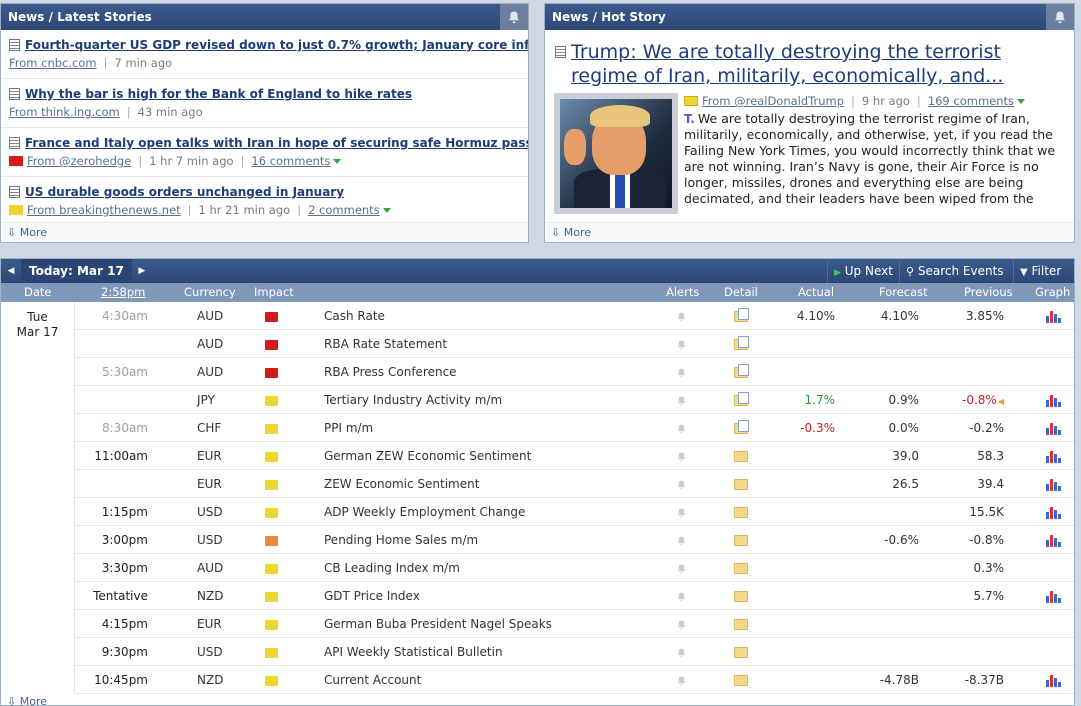 Image resolution: width=1081 pixels, height=706 pixels. I want to click on event-title: CB Leading Index m/m, so click(392, 568).